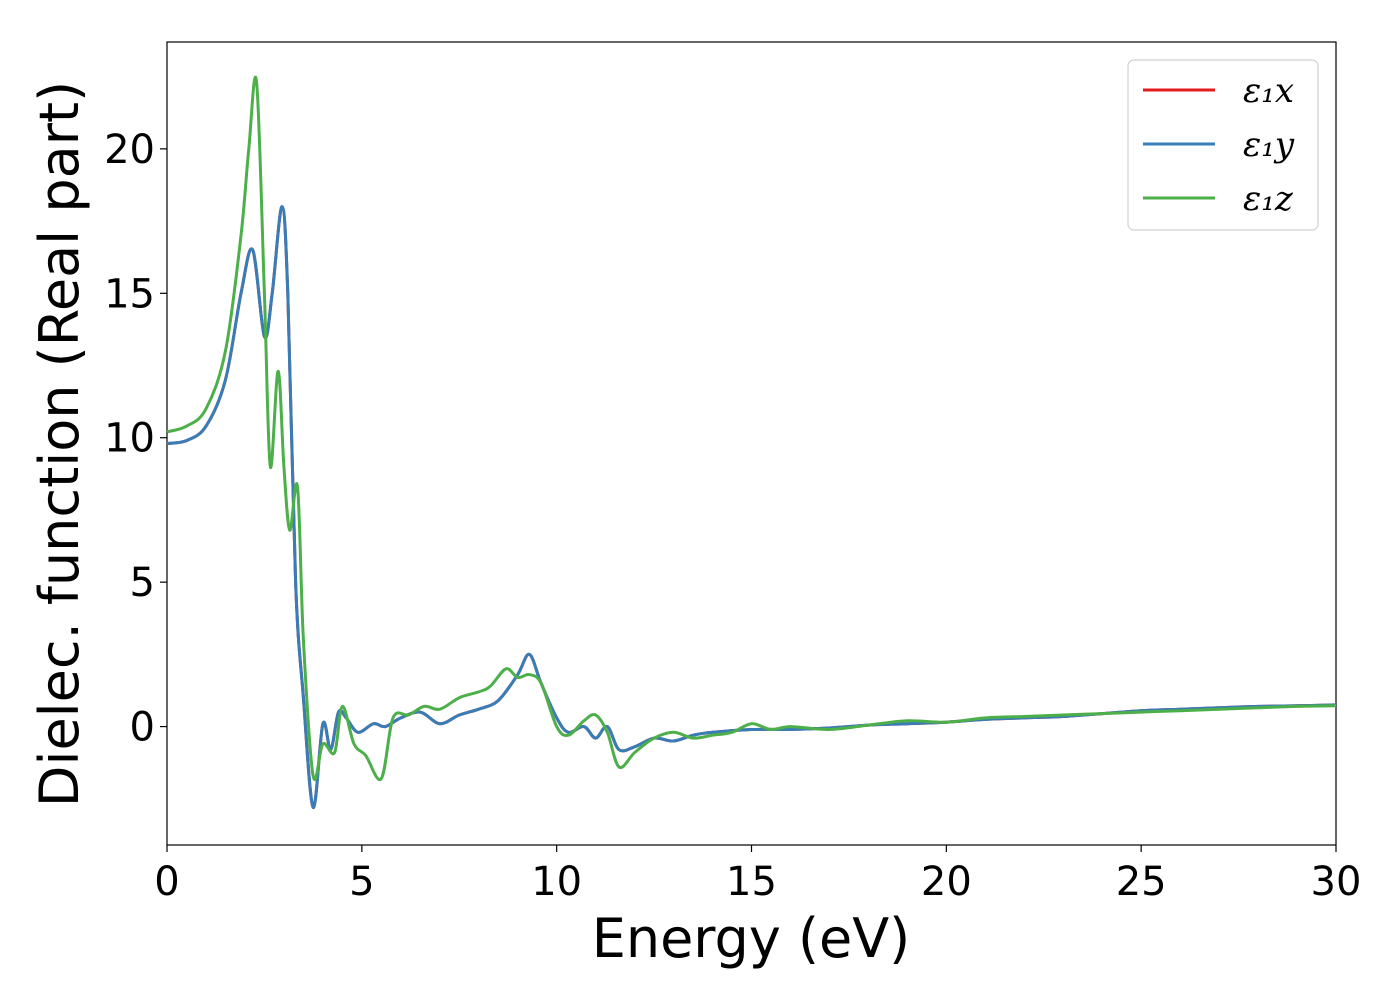 This screenshot has height=1000, width=1400. What do you see at coordinates (1268, 91) in the screenshot?
I see `legend-label-0: ε₁x` at bounding box center [1268, 91].